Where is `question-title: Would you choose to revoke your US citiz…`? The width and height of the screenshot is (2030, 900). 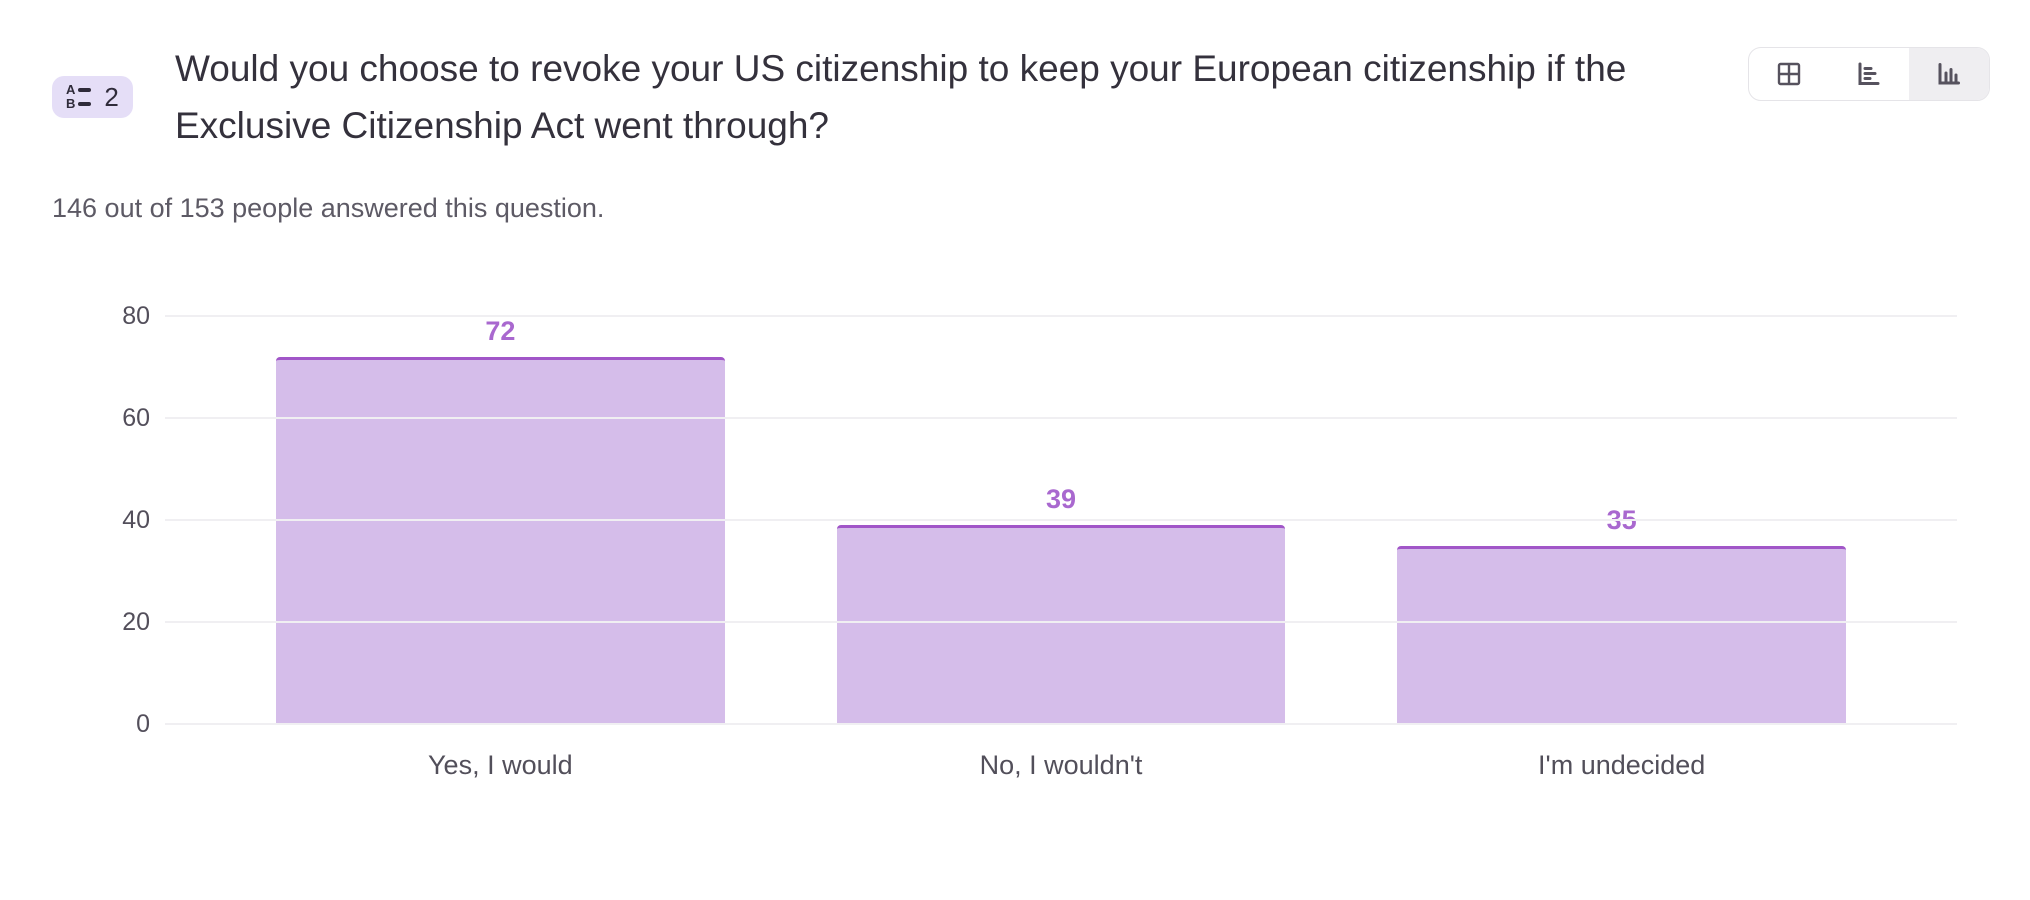 question-title: Would you choose to revoke your US citiz… is located at coordinates (901, 97).